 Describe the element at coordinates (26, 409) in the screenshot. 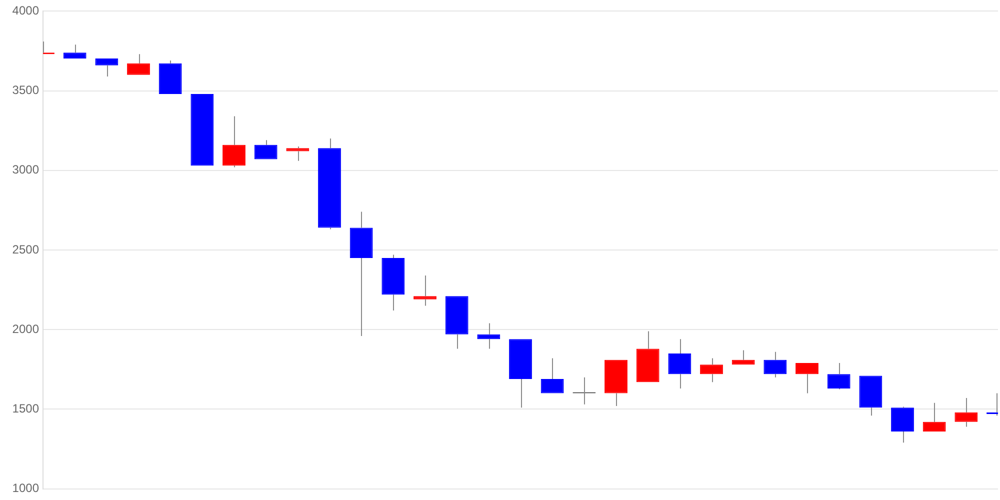

I see `y-tick-label: 1500` at that location.